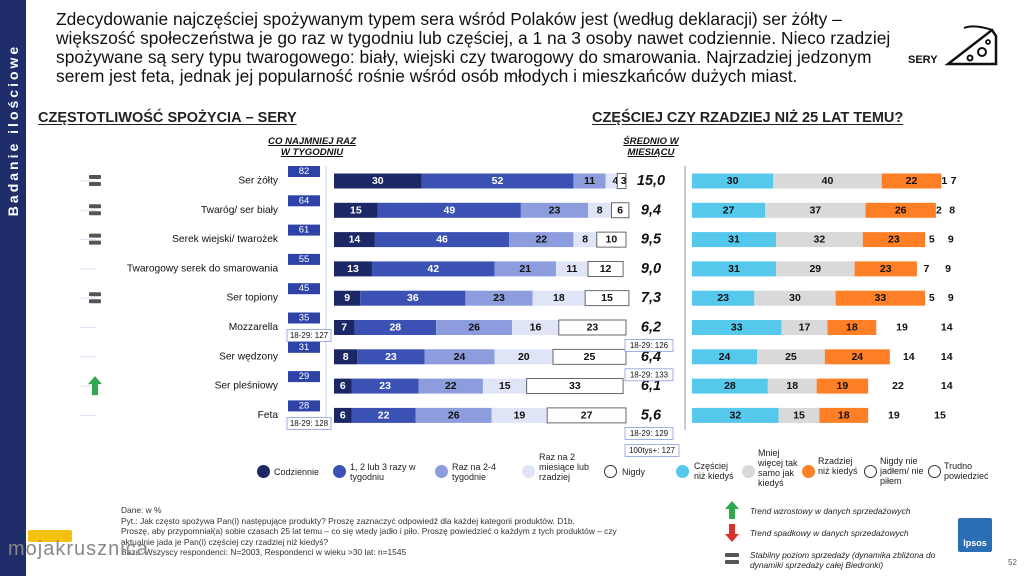  What do you see at coordinates (829, 533) in the screenshot?
I see `trend-down-label: Trend spadkowy w danych sprzedażowych` at bounding box center [829, 533].